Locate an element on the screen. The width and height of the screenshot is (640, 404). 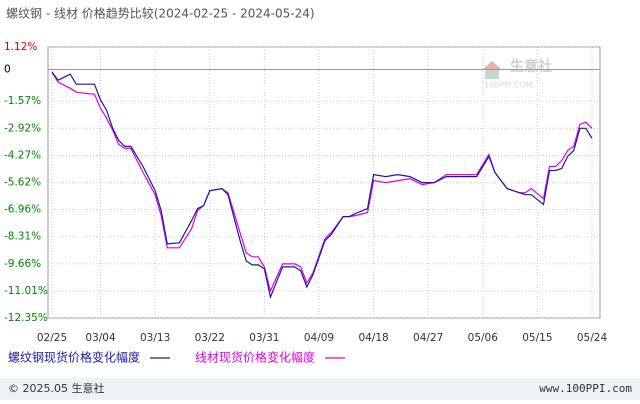
y-tick-label: 0 is located at coordinates (7, 70).